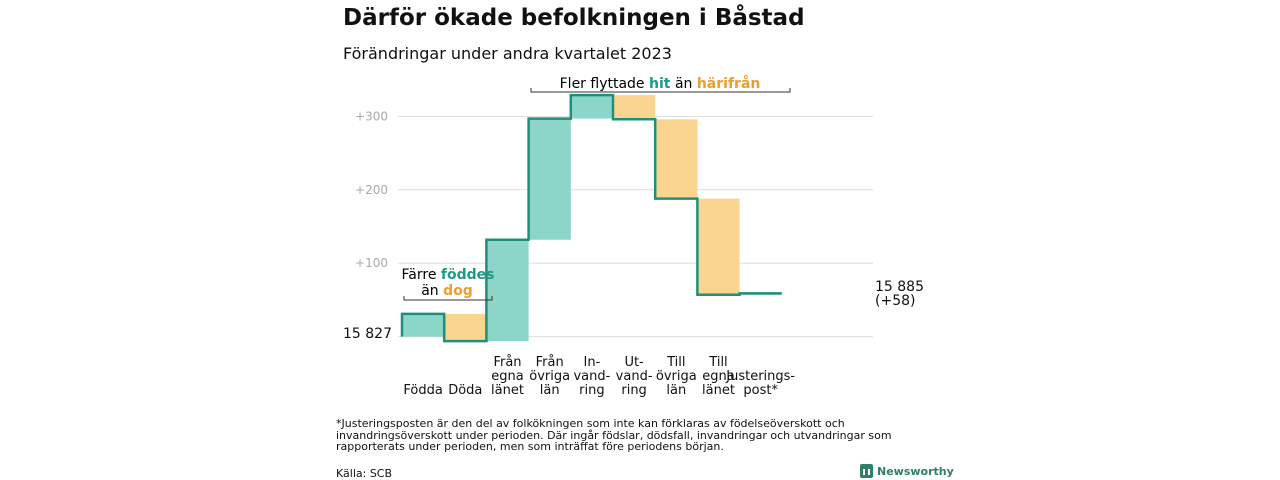 The image size is (1280, 480). Describe the element at coordinates (915, 471) in the screenshot. I see `newsworthy-logo-text: Newsworthy` at that location.